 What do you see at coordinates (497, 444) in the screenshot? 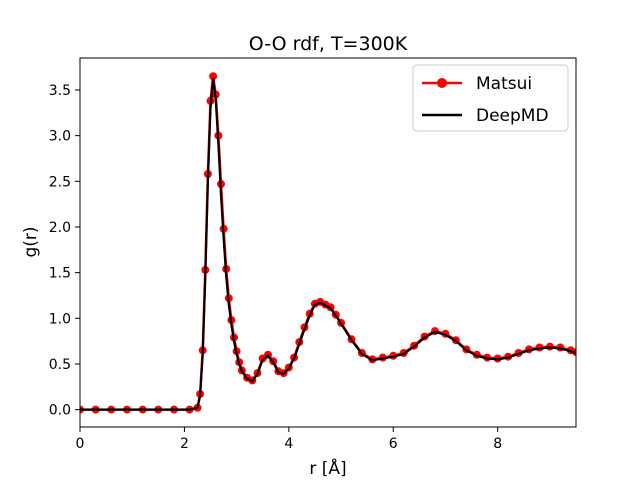
I see `x-tick-label: 8` at bounding box center [497, 444].